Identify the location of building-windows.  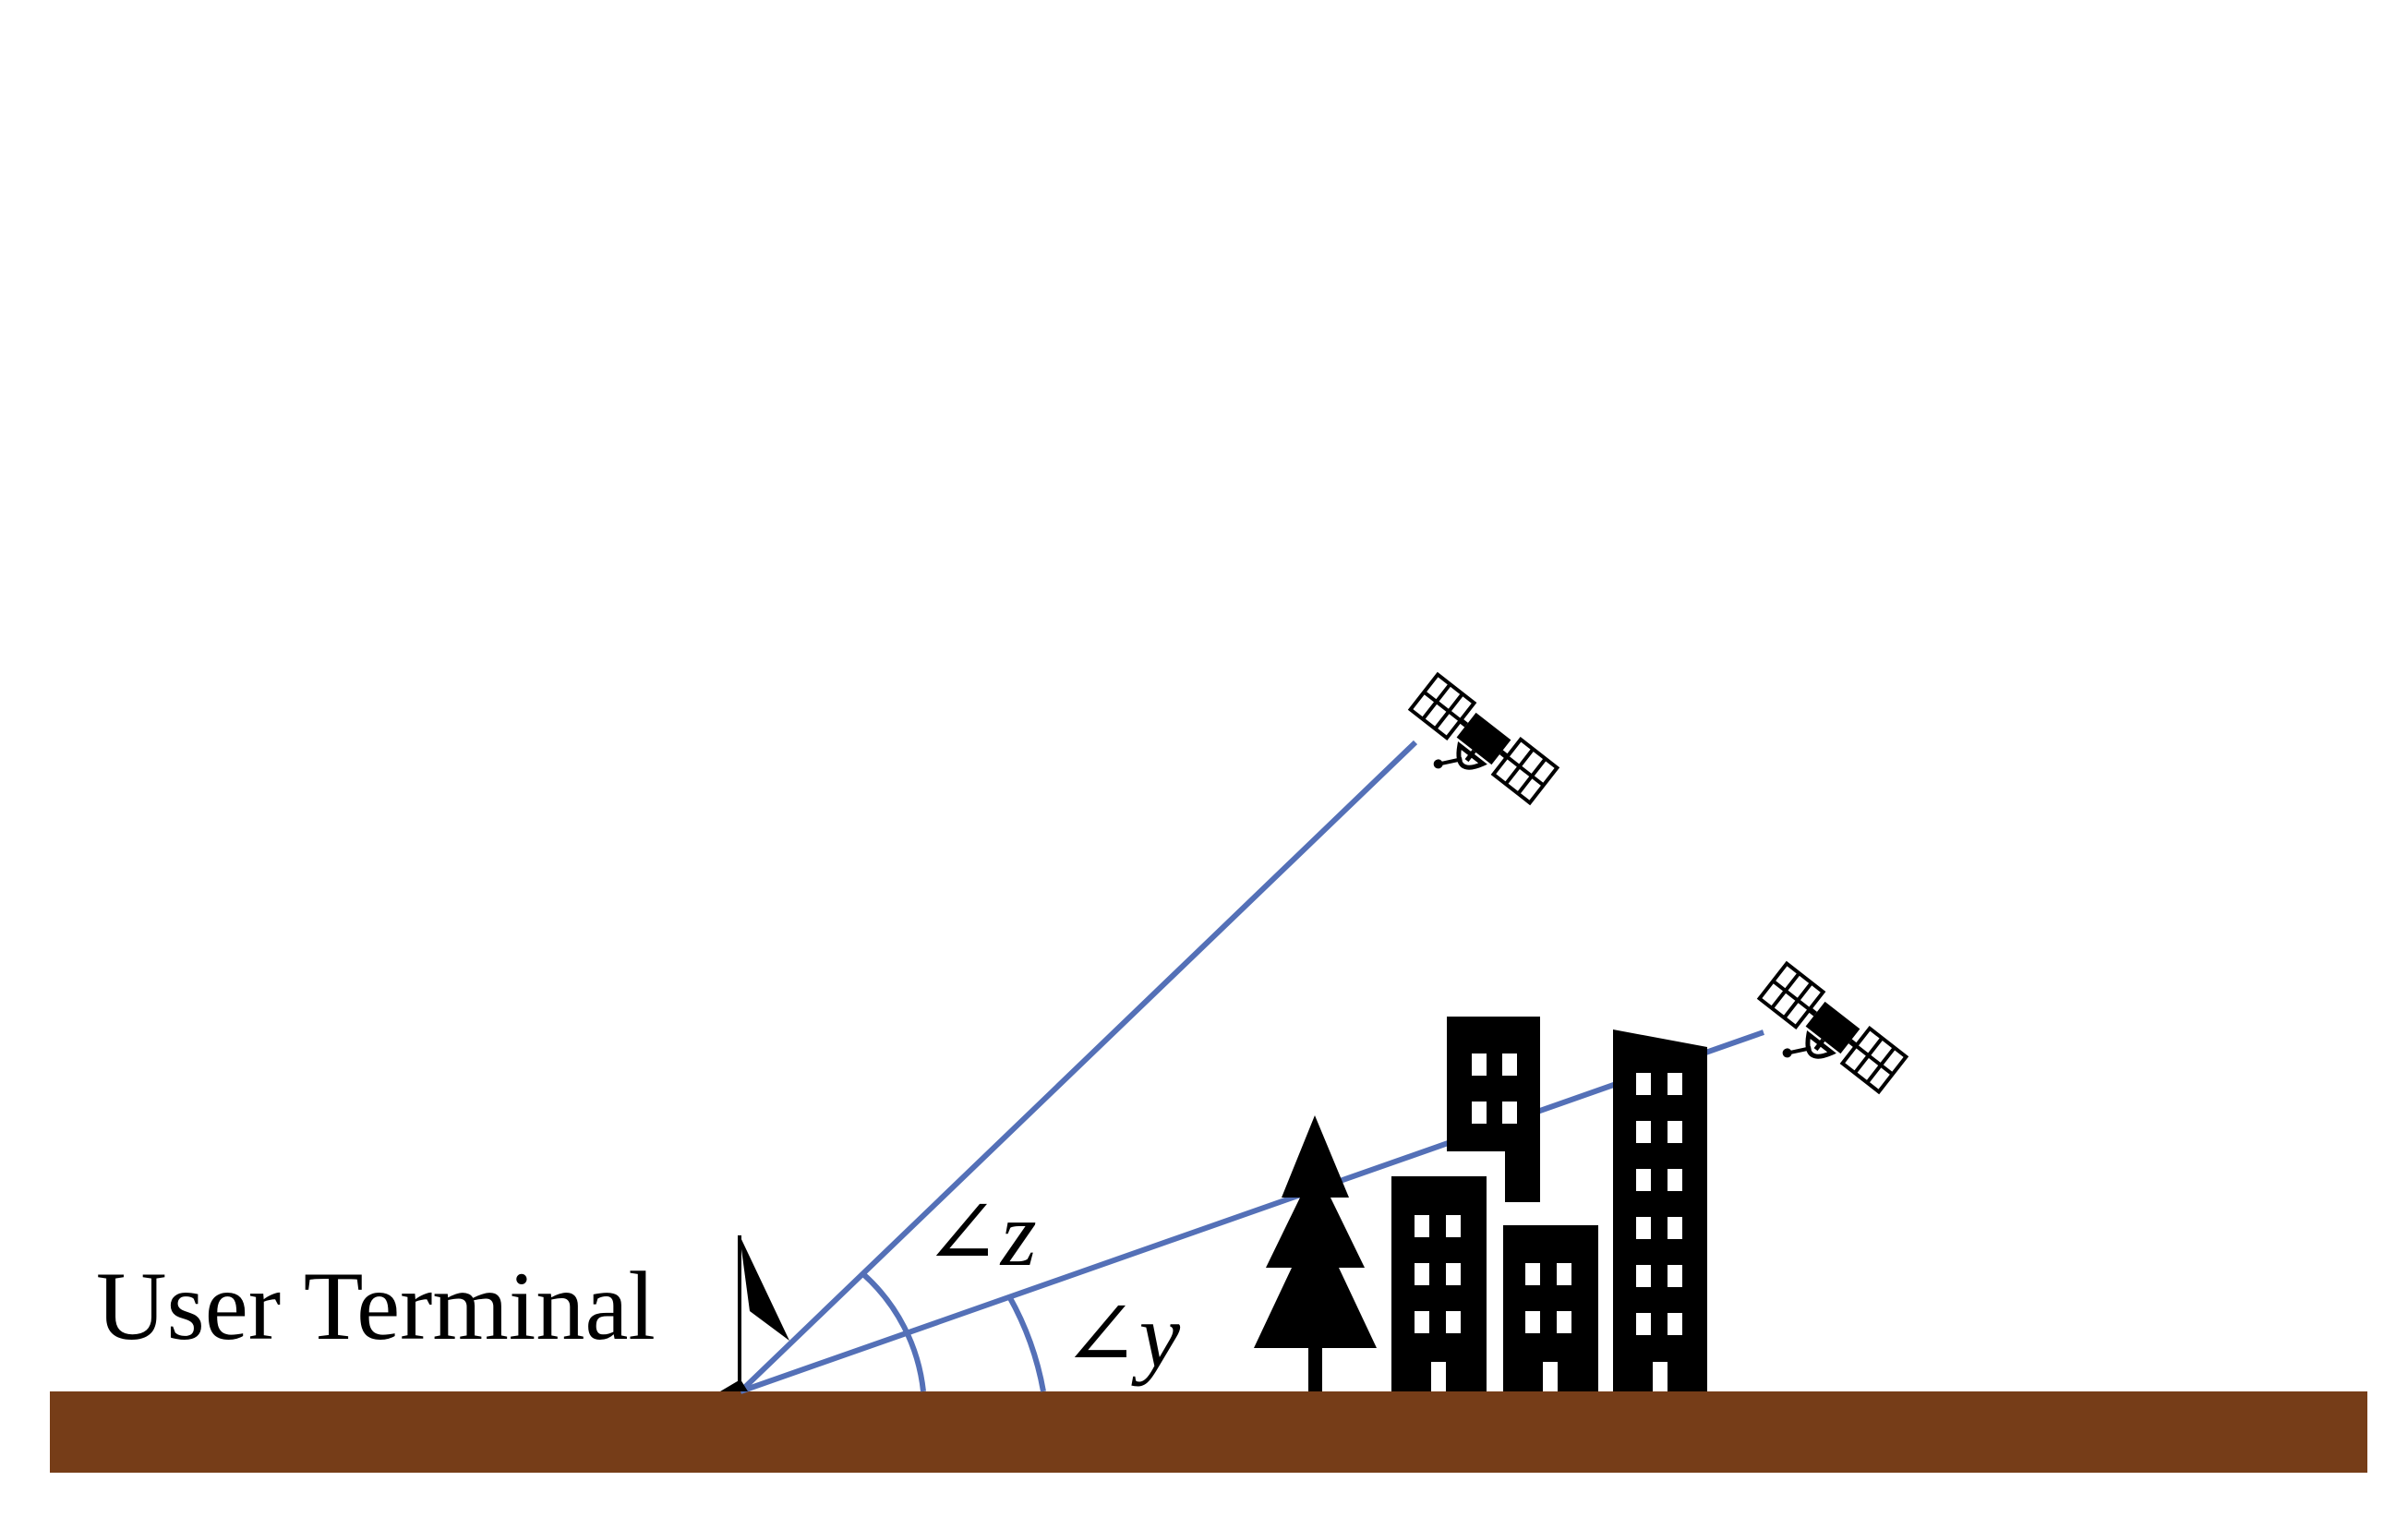
(1548, 1222).